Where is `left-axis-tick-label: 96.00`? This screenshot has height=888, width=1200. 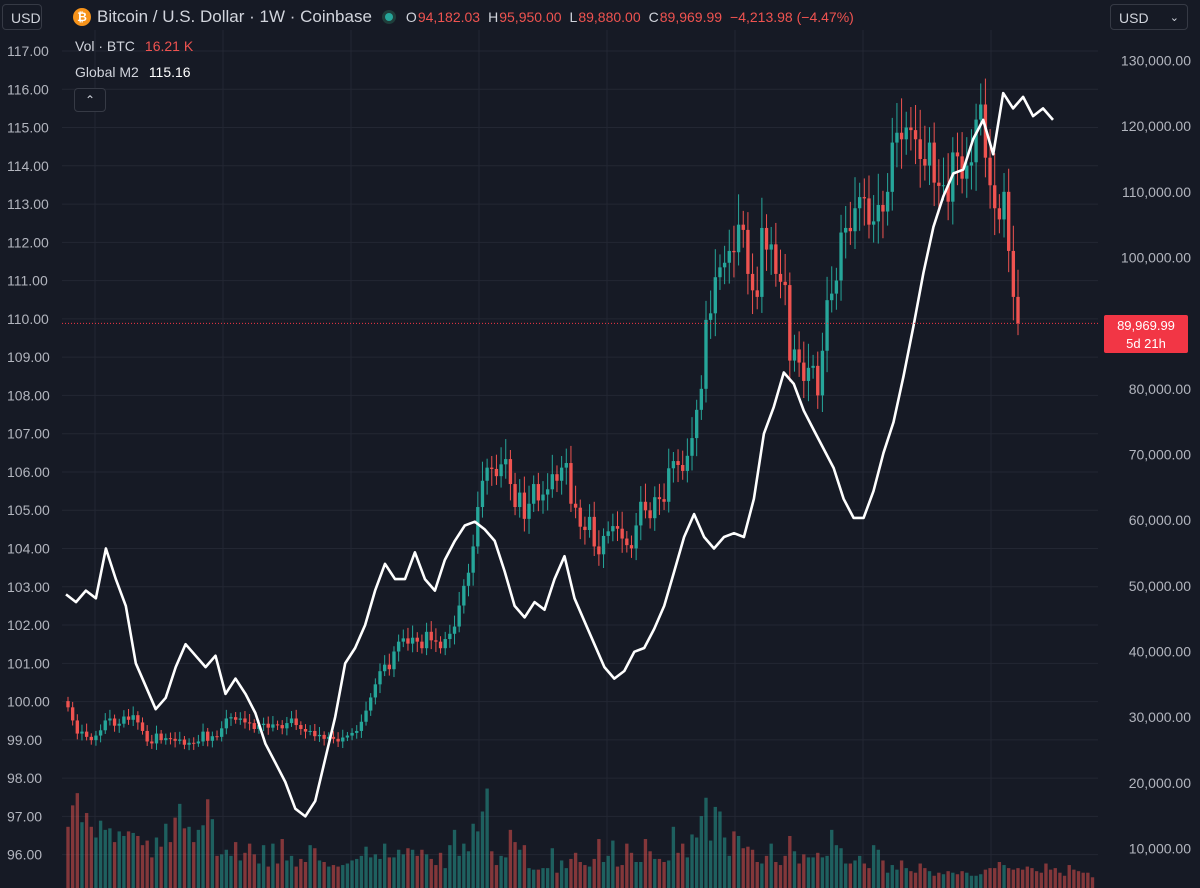
left-axis-tick-label: 96.00 is located at coordinates (24, 855).